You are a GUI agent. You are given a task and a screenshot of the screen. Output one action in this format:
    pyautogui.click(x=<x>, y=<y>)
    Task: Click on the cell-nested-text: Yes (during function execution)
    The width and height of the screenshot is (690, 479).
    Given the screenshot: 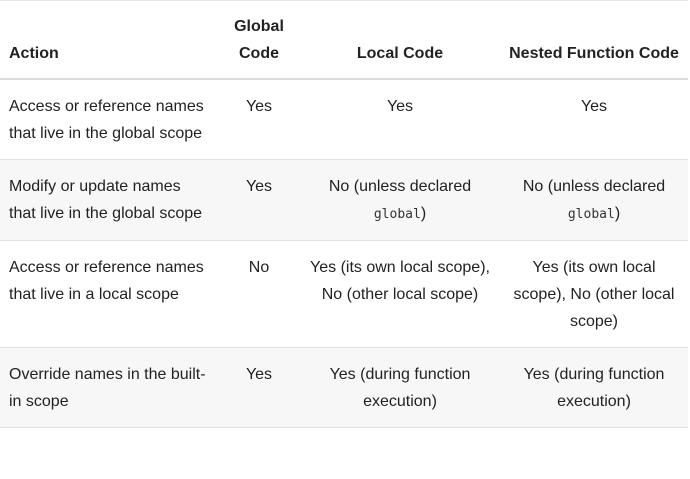 What is the action you would take?
    pyautogui.click(x=594, y=388)
    